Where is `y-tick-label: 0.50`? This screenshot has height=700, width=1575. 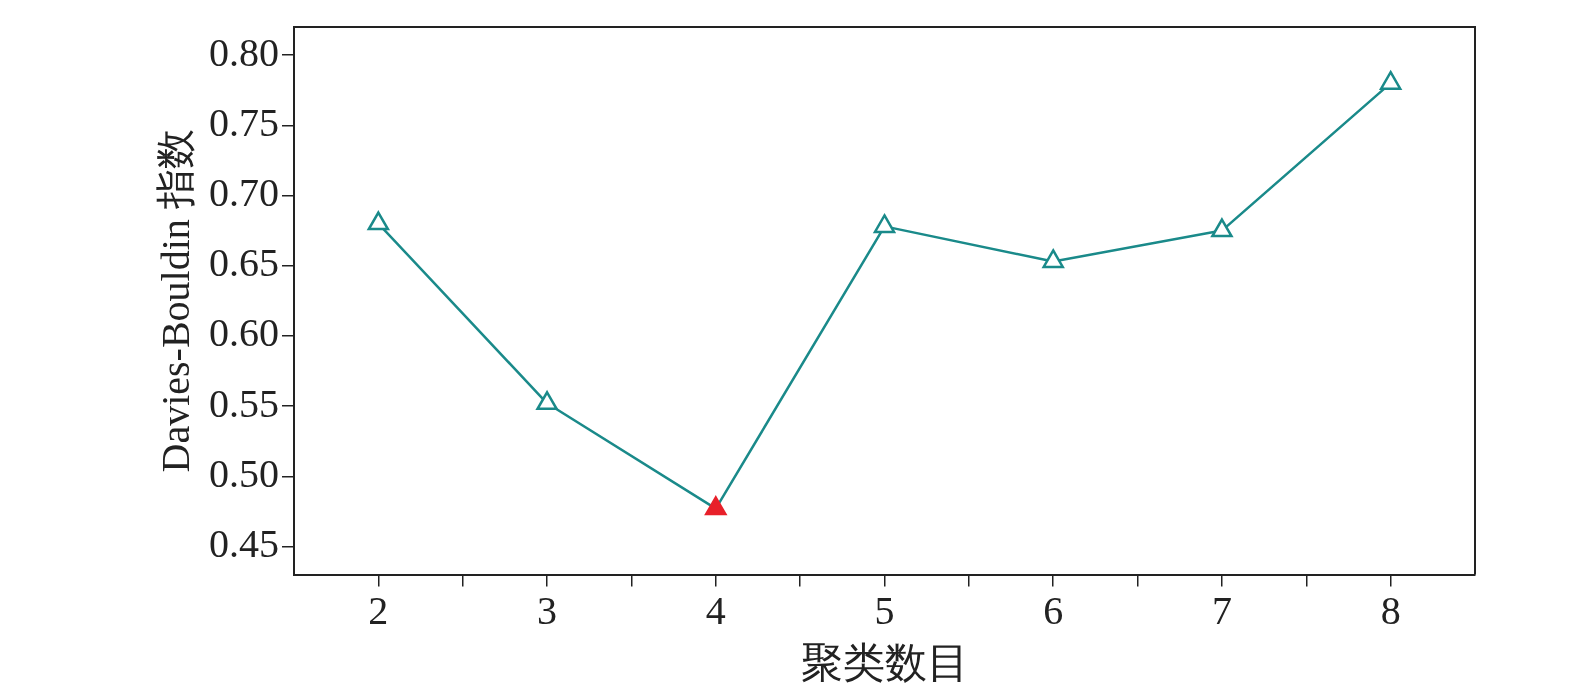
y-tick-label: 0.50 is located at coordinates (244, 473).